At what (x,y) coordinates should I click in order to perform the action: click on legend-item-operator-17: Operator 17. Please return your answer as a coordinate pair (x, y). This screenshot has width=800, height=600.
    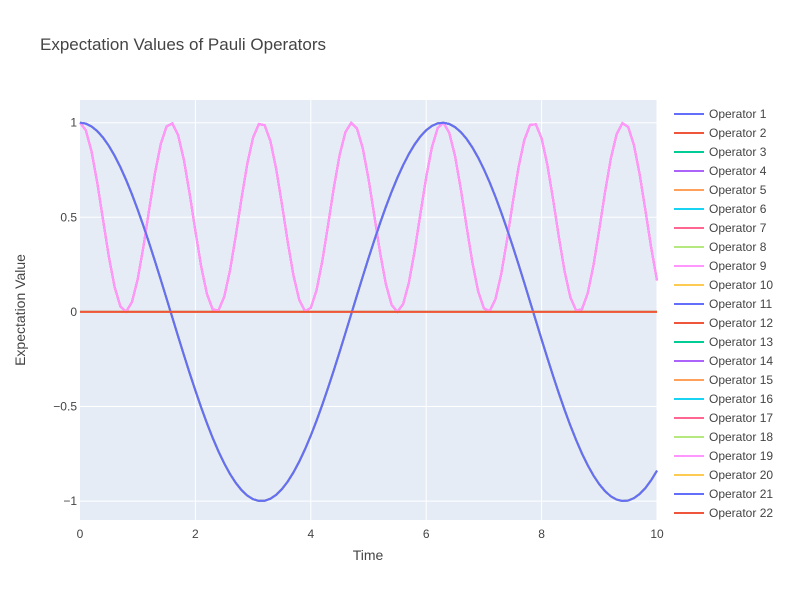
    Looking at the image, I should click on (723, 418).